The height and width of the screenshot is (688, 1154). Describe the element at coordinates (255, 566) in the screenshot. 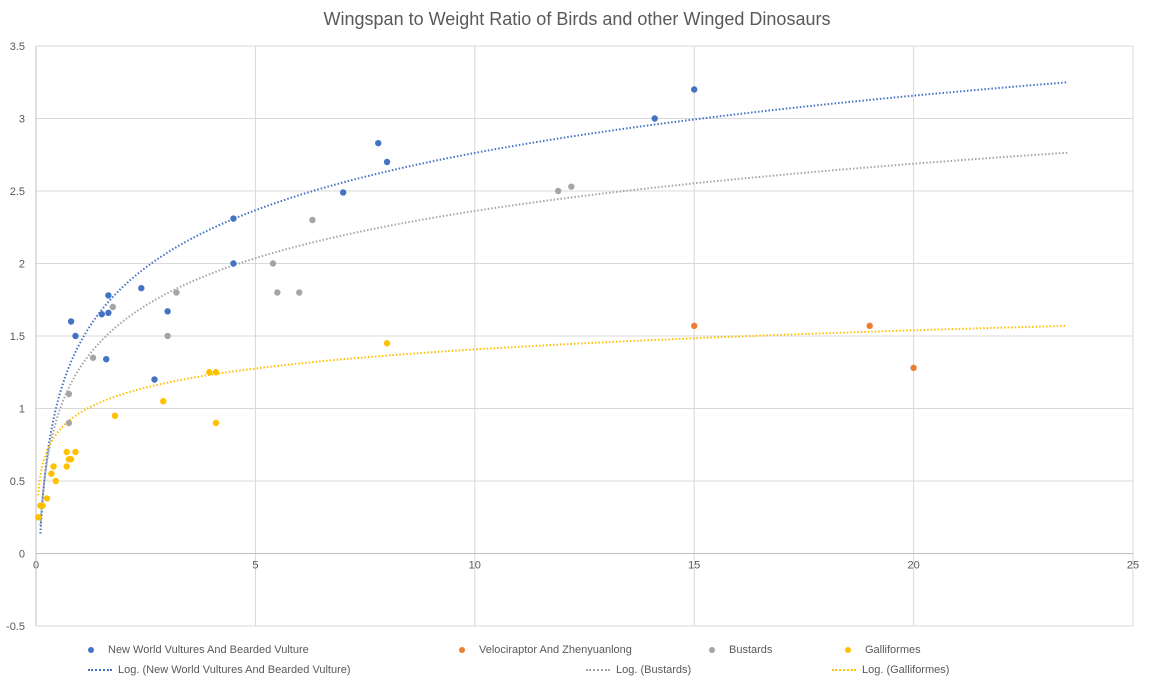

I see `x-tick-label: 5` at that location.